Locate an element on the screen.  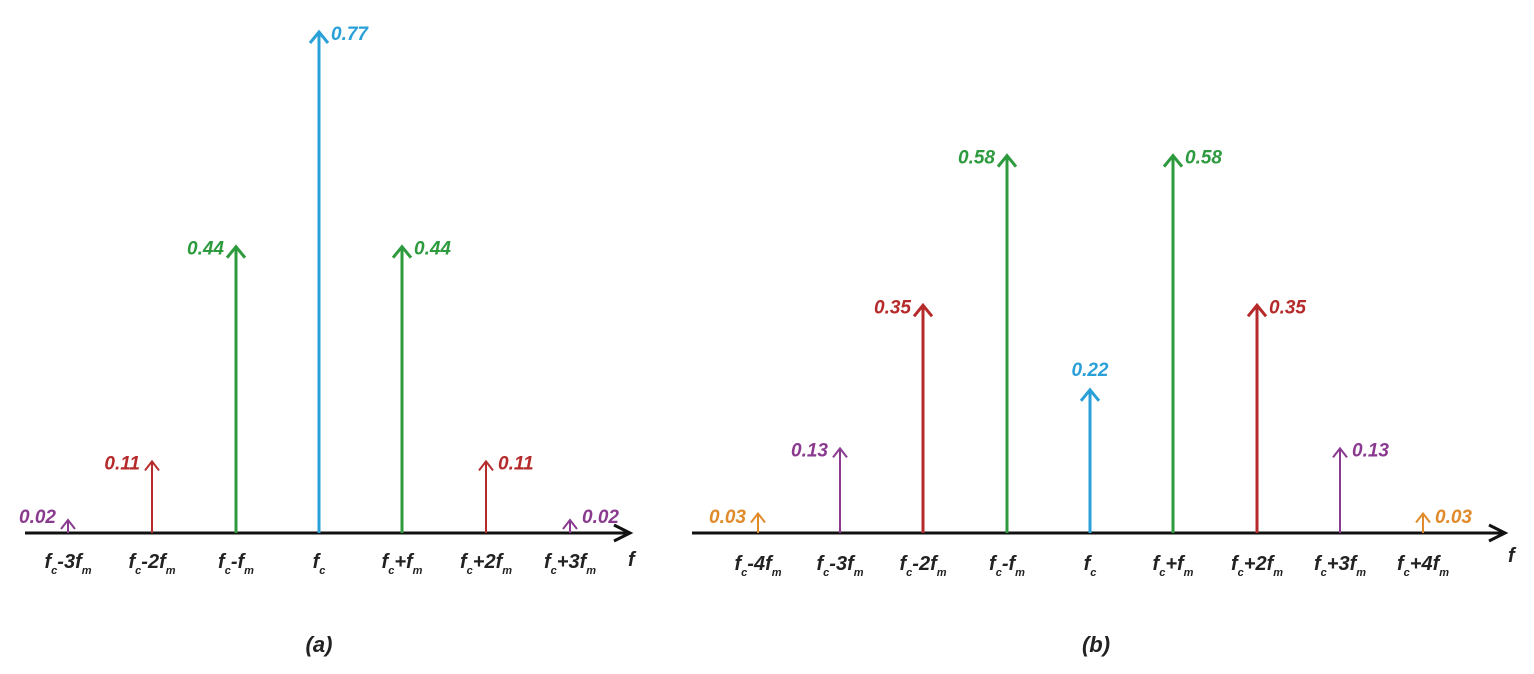
tick-label: fc+4fm is located at coordinates (1423, 566).